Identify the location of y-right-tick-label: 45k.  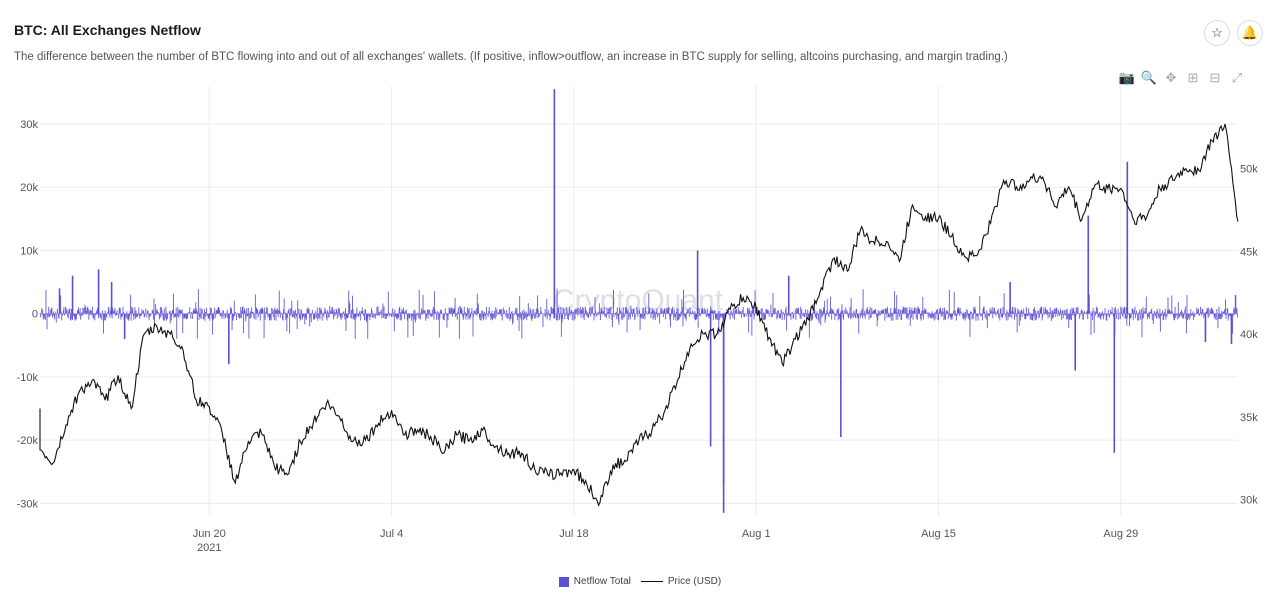
(1249, 252).